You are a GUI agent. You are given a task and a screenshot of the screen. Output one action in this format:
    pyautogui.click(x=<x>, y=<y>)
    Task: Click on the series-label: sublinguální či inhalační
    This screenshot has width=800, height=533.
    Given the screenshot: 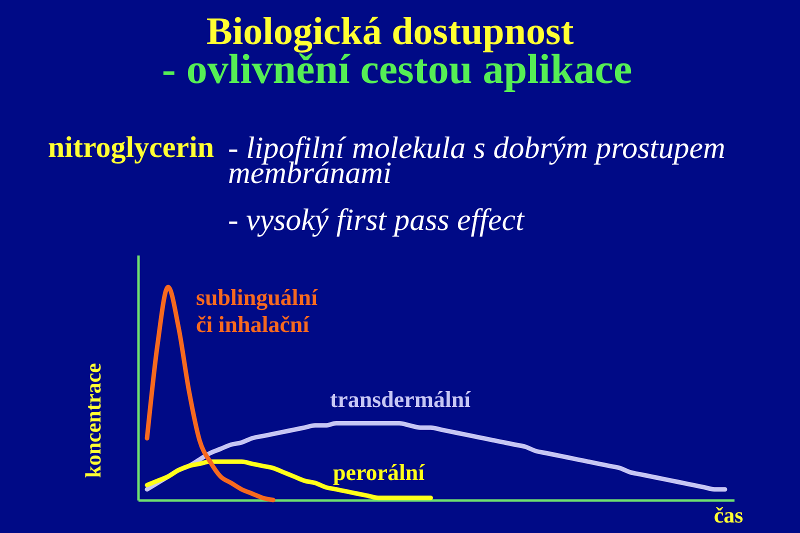 What is the action you would take?
    pyautogui.click(x=257, y=311)
    